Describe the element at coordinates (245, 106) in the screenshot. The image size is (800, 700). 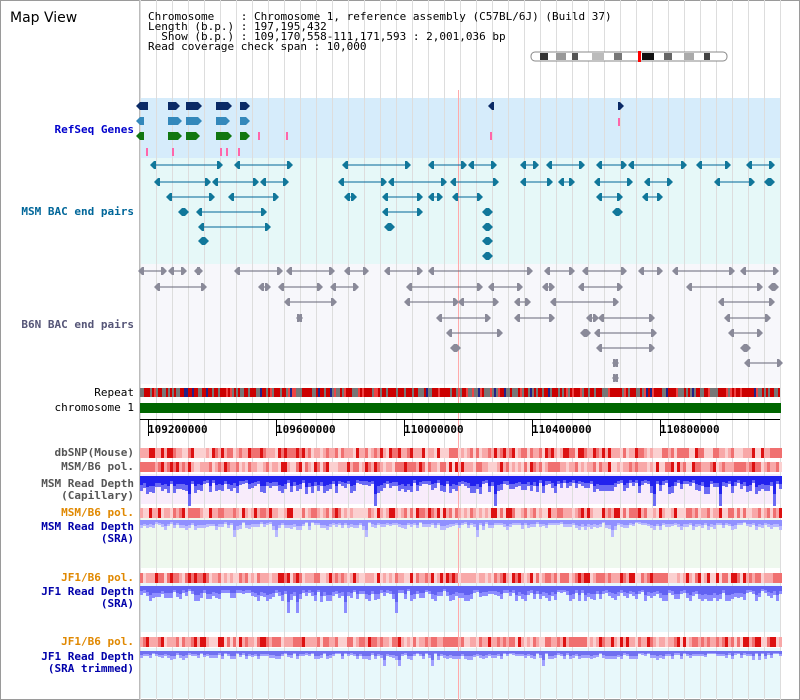
I see `refseq-gene-arrow` at that location.